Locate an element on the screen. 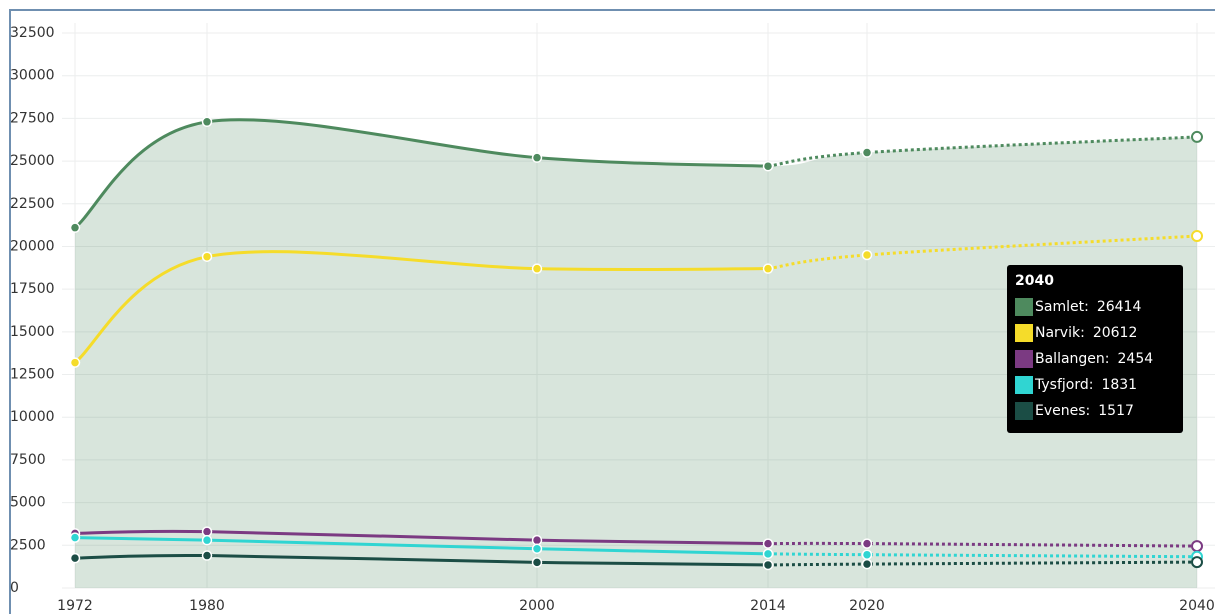 The width and height of the screenshot is (1215, 614). y-tick-label: 32500 is located at coordinates (32, 33).